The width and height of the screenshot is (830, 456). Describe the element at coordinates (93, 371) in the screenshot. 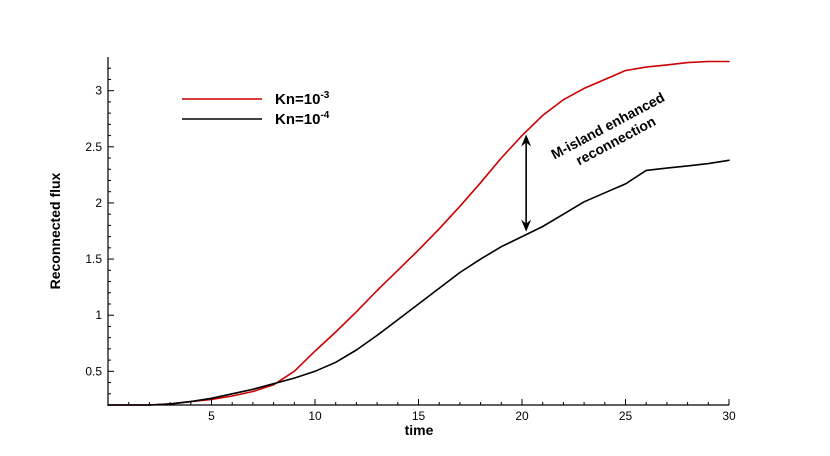

I see `y-tick-label: 0.5` at that location.